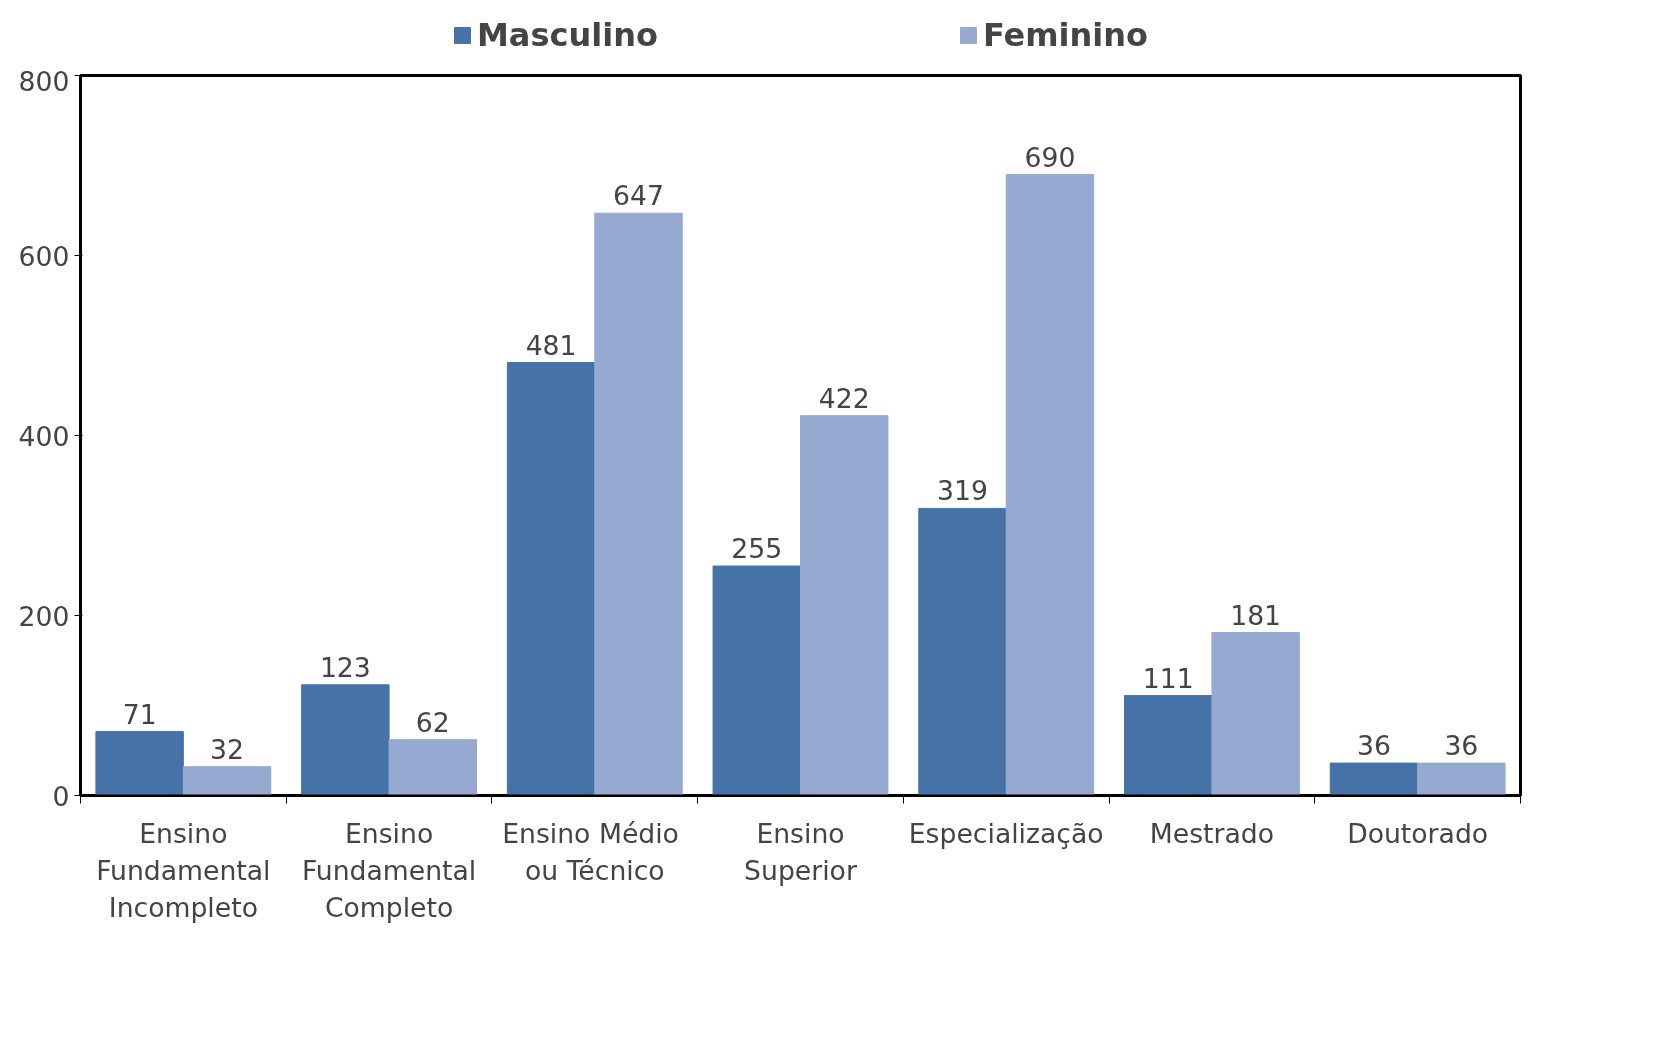 This screenshot has width=1661, height=1058. I want to click on data-label: 255, so click(757, 548).